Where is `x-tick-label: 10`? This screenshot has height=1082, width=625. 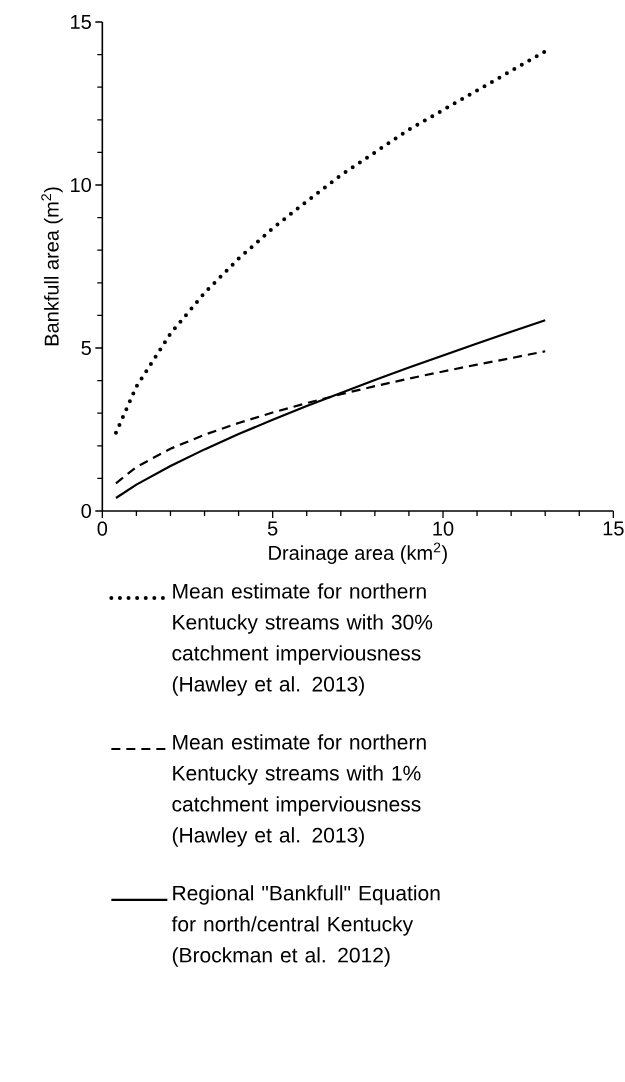
x-tick-label: 10 is located at coordinates (443, 528).